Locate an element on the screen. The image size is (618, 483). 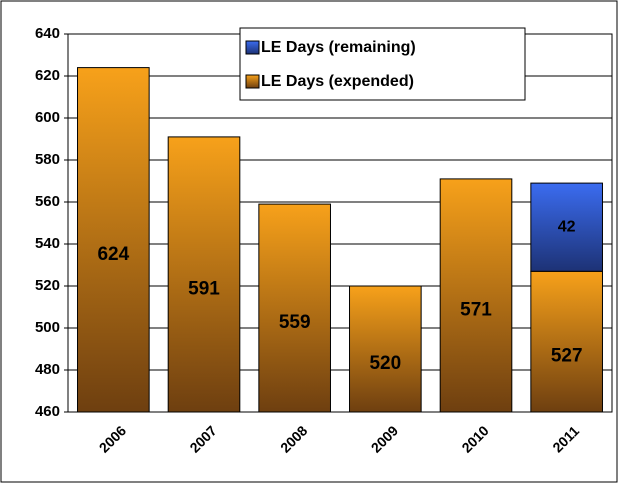
legend-label: LE Days (expended) is located at coordinates (337, 81).